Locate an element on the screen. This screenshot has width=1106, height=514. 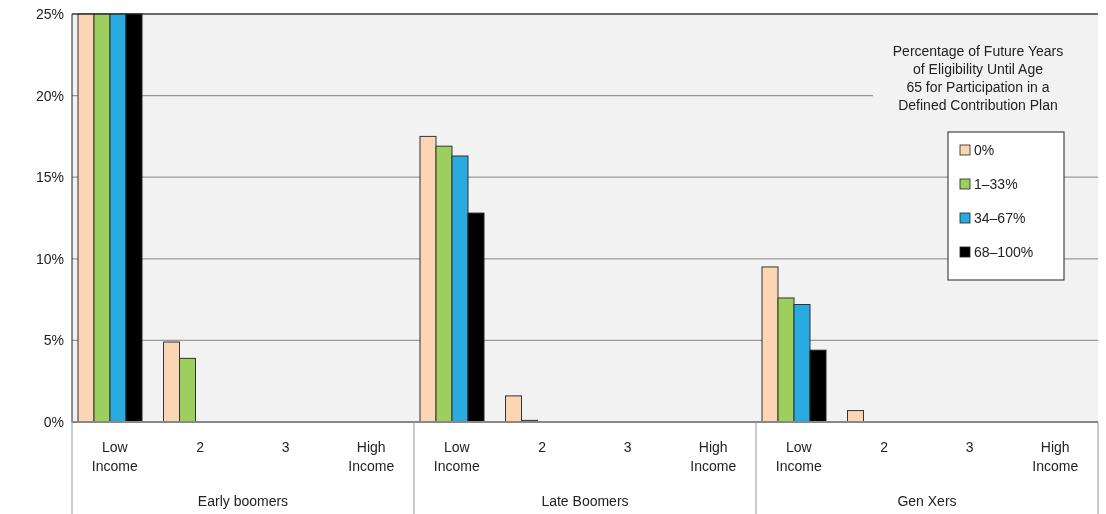
legend-label: 0% is located at coordinates (984, 150).